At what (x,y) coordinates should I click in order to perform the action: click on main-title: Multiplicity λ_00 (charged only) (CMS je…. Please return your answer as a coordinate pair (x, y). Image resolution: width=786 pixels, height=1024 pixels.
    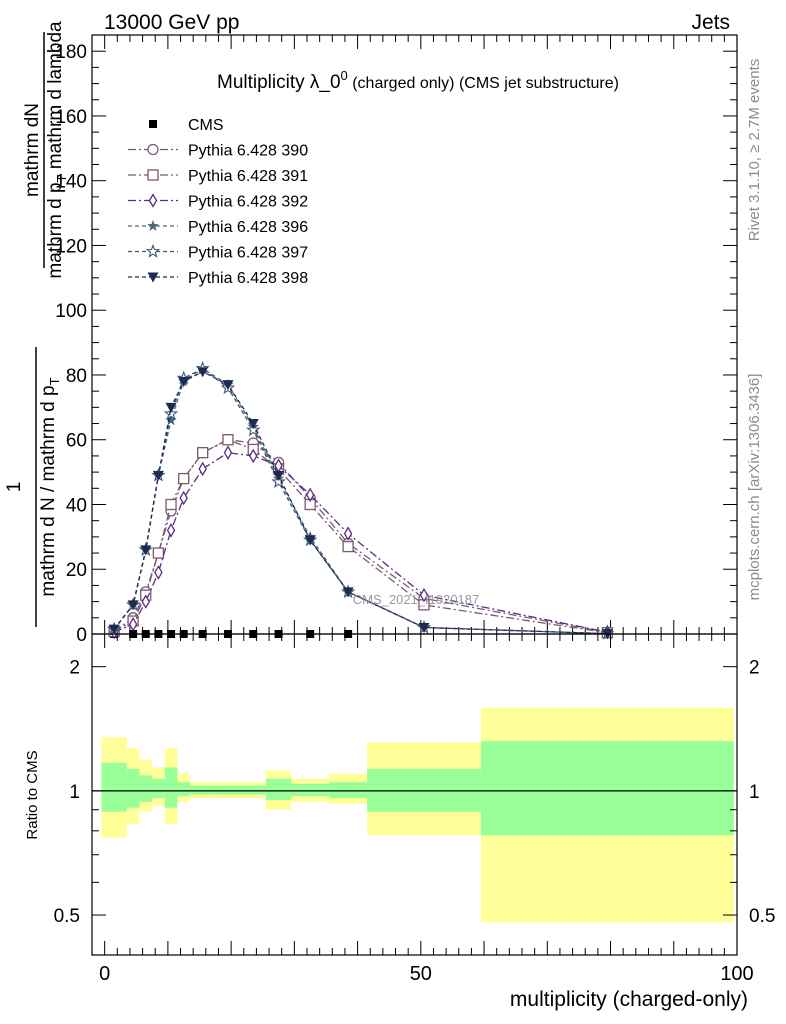
    Looking at the image, I should click on (418, 80).